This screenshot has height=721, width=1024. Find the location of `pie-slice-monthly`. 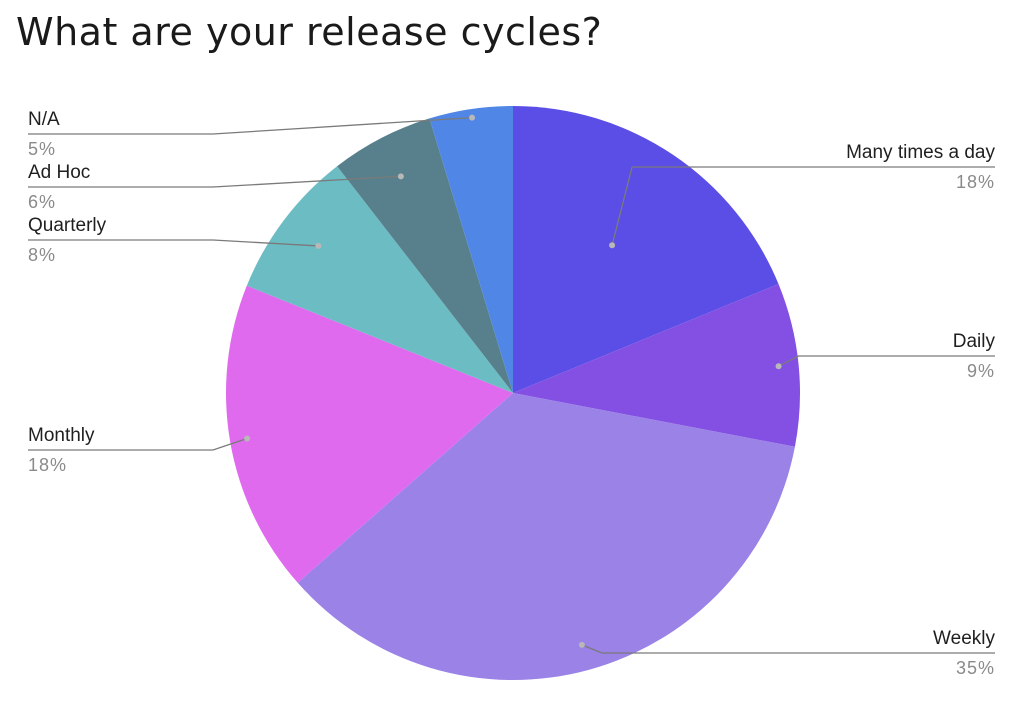

pie-slice-monthly is located at coordinates (369, 434).